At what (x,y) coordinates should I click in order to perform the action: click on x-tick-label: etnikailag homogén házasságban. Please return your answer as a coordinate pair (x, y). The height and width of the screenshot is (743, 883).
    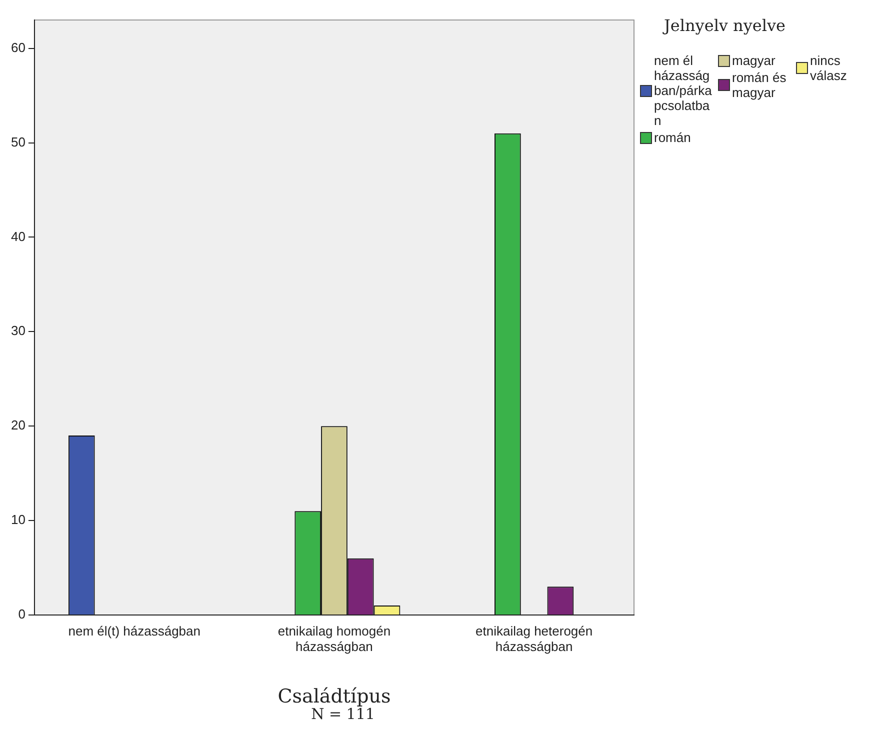
    Looking at the image, I should click on (334, 638).